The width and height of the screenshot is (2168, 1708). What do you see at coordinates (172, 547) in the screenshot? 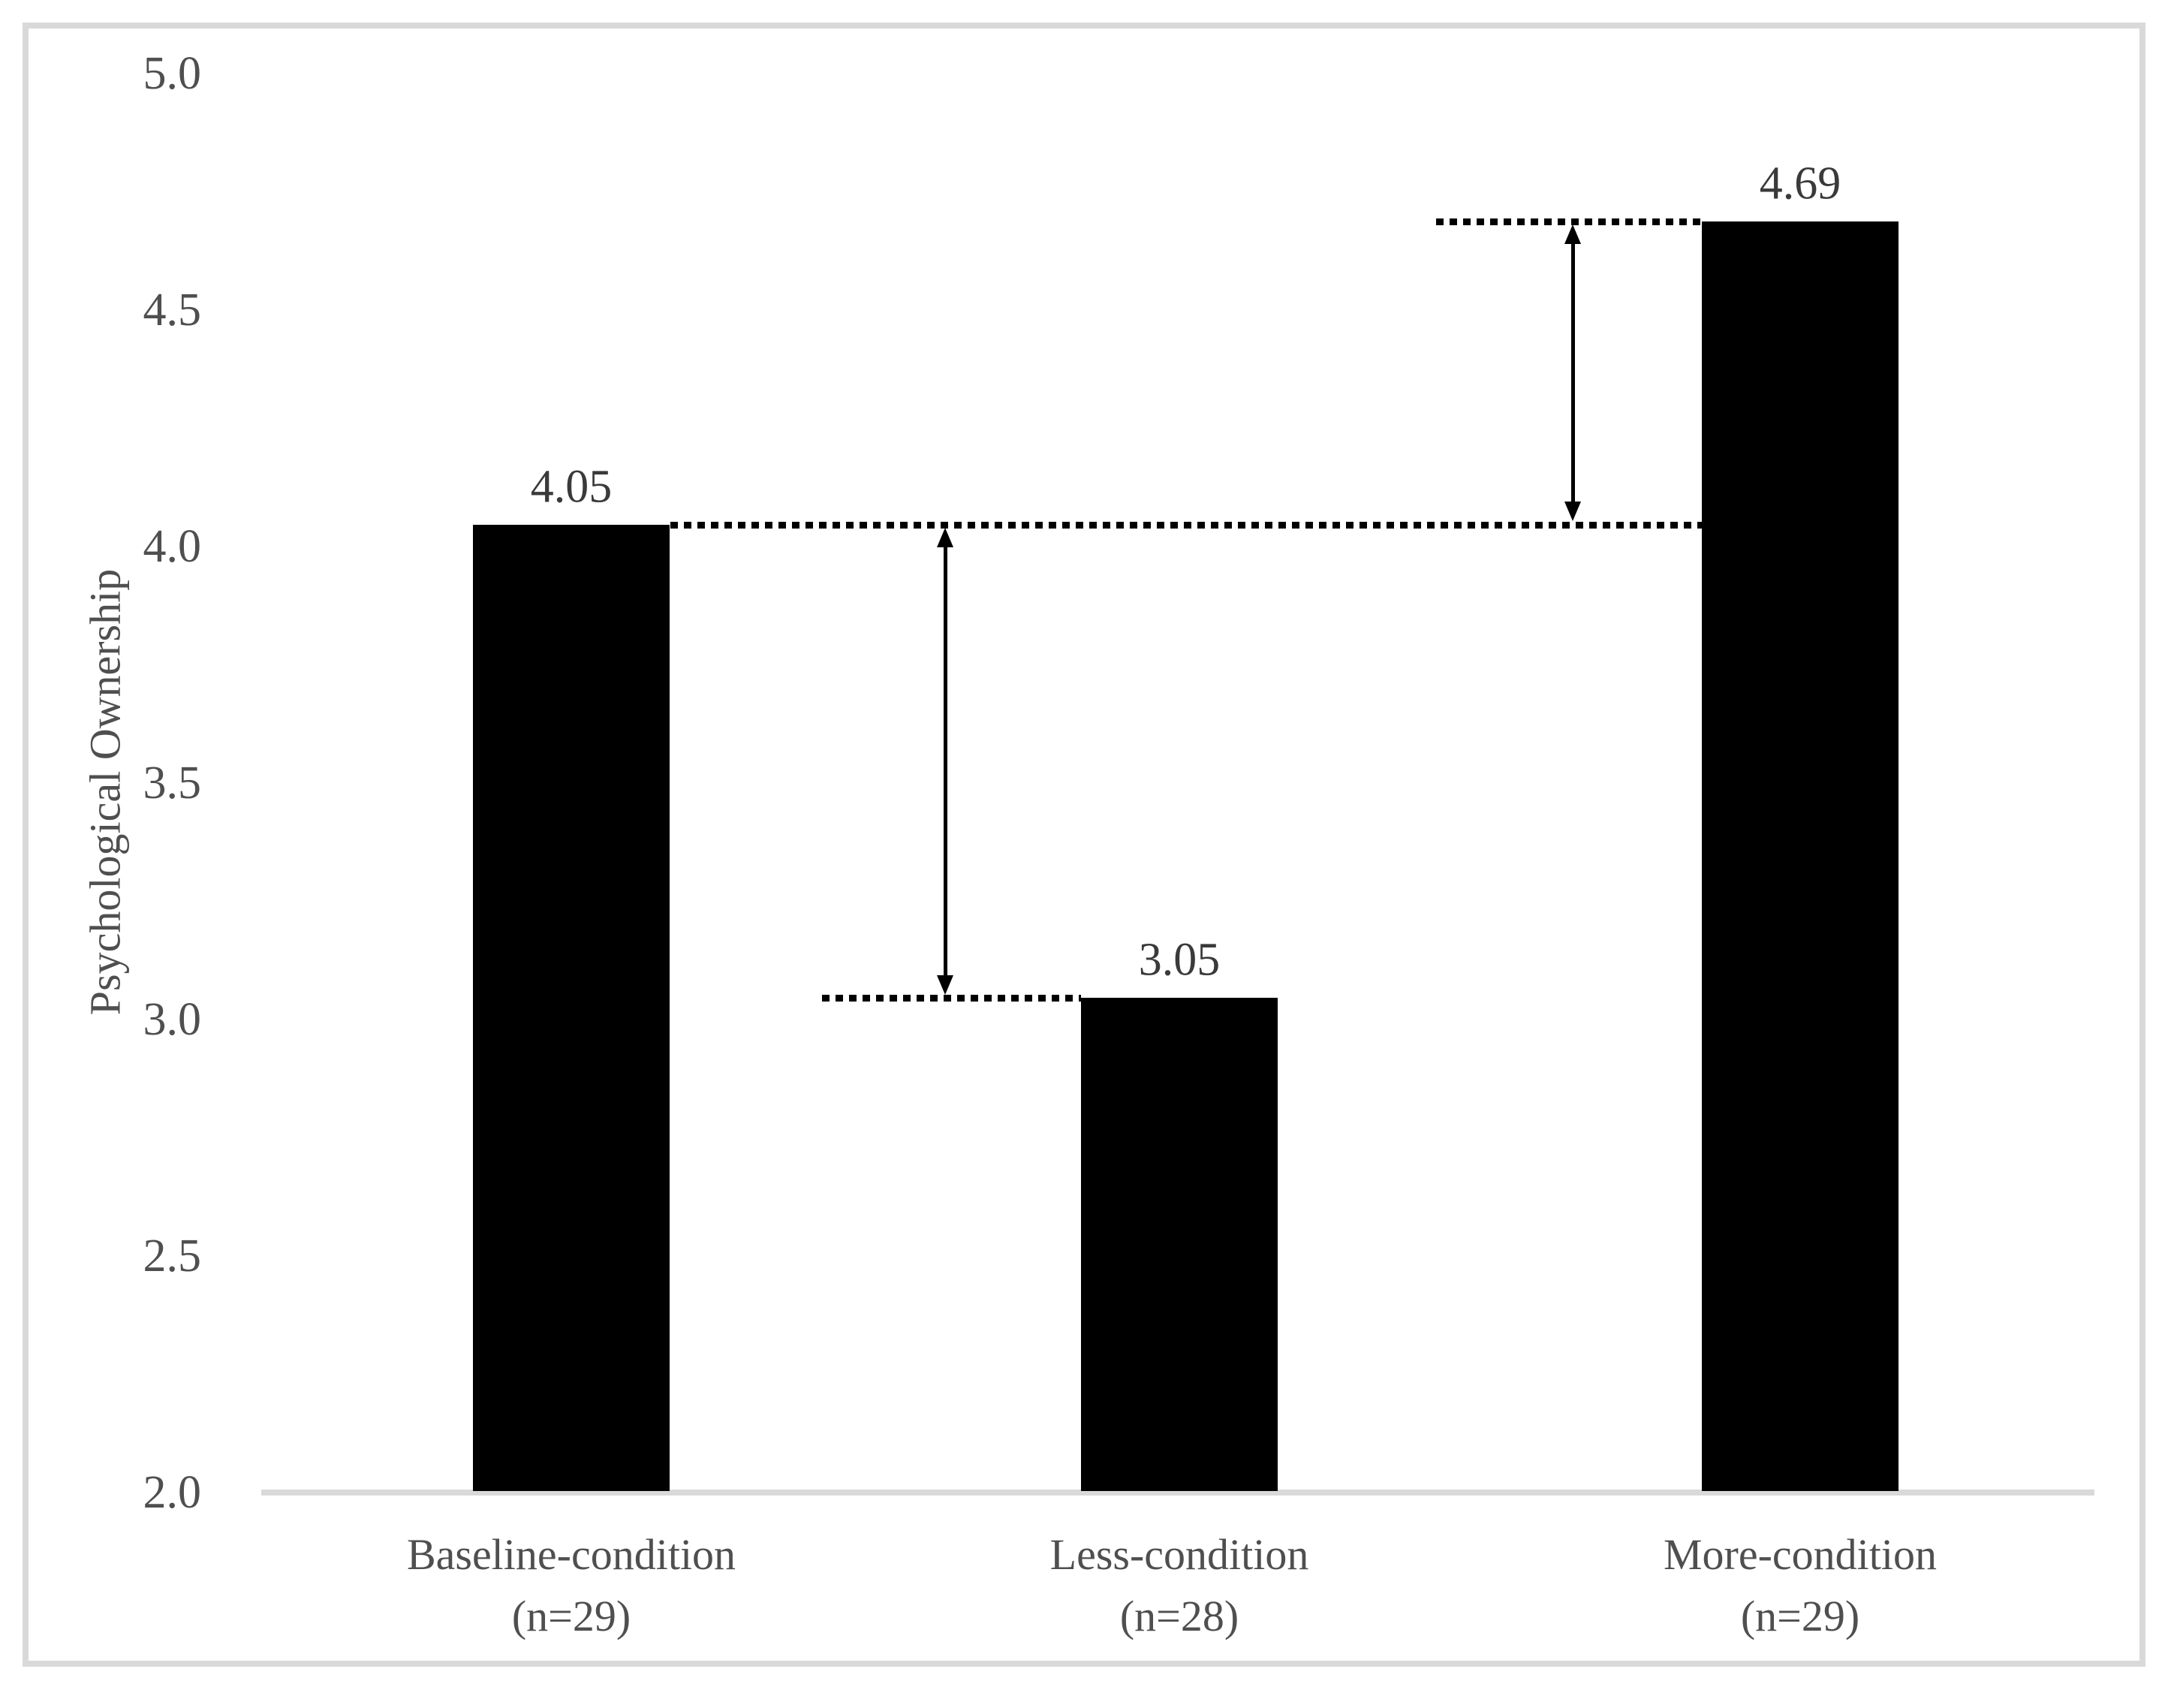
I see `y-tick-label: 4.0` at bounding box center [172, 547].